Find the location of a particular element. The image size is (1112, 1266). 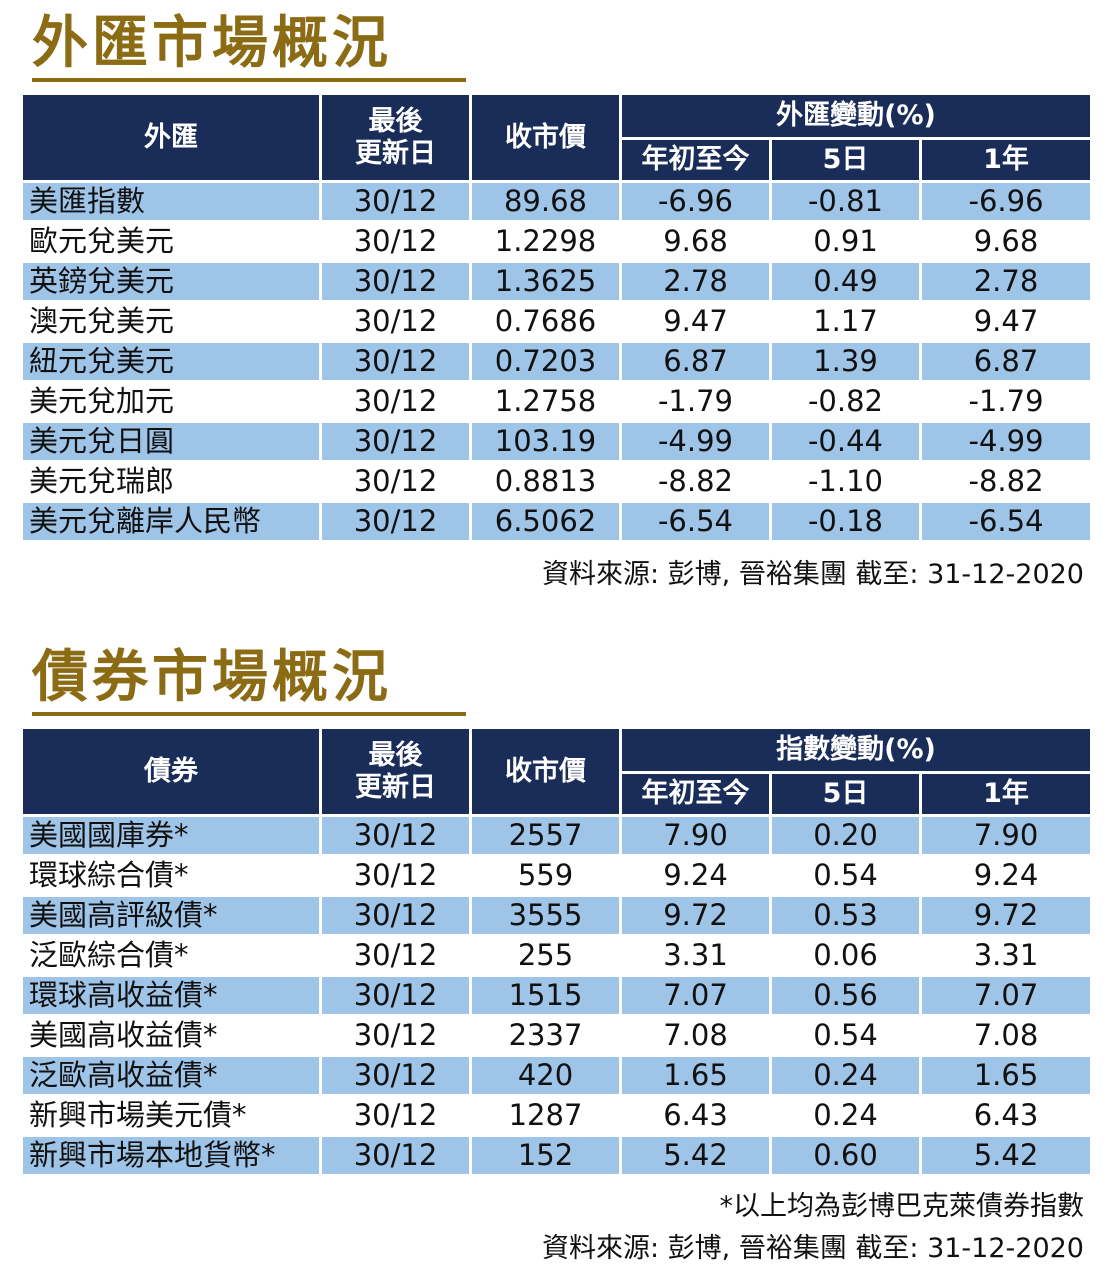

table-row: 美國國庫券* 30/12 2557 7.90 0.20 7.90 is located at coordinates (557, 835).